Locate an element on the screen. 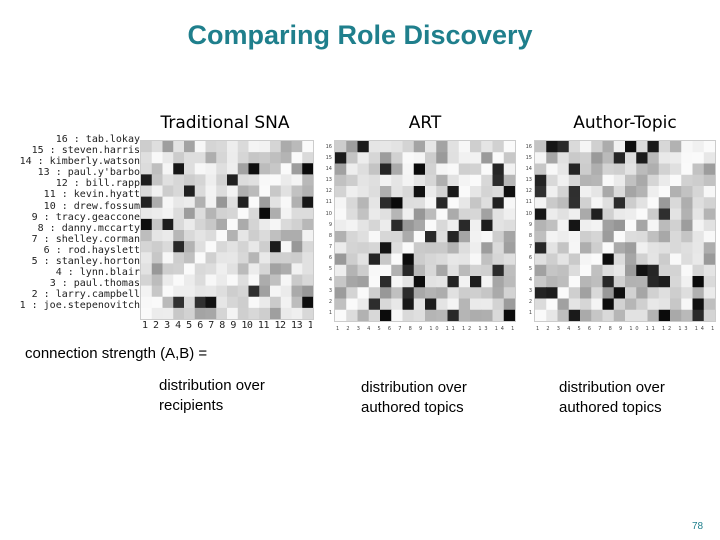  caption-art-line1: distribution over is located at coordinates (414, 387).